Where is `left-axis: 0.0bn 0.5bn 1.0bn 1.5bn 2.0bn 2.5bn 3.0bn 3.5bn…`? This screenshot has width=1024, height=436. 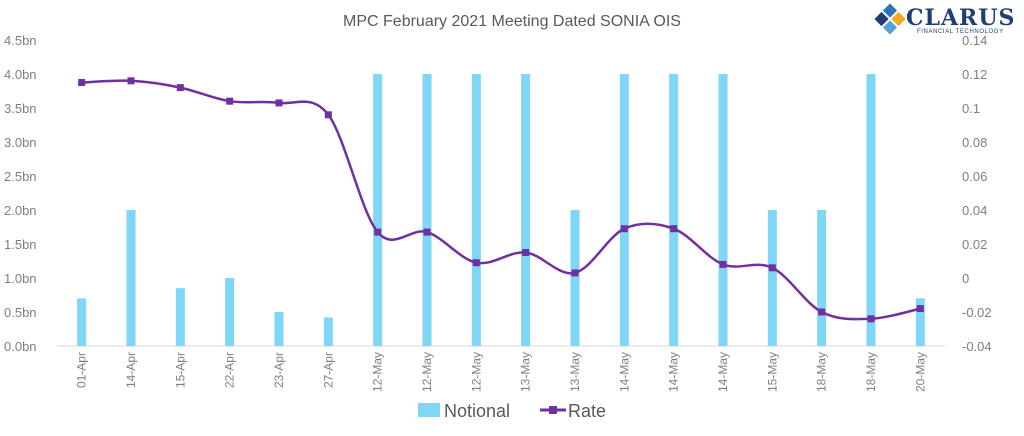
left-axis: 0.0bn 0.5bn 1.0bn 1.5bn 2.0bn 2.5bn 3.0bn 3.5bn… is located at coordinates (20, 193).